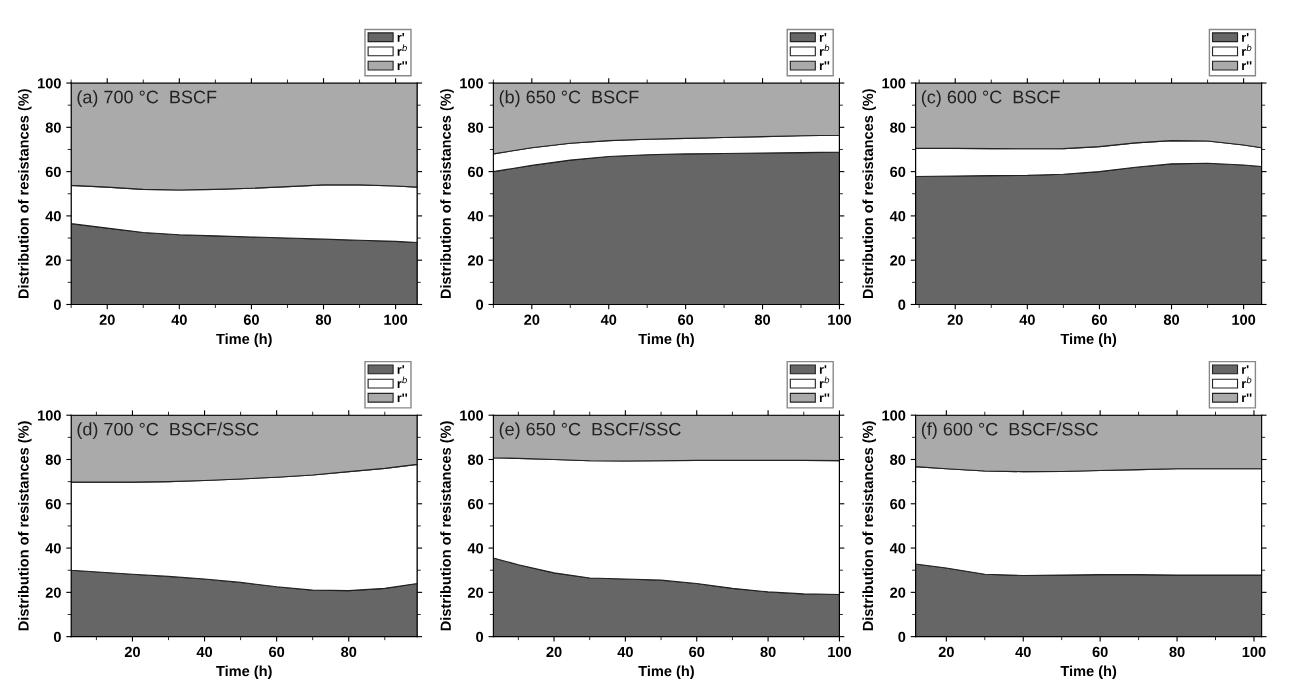 This screenshot has width=1294, height=692. What do you see at coordinates (569, 98) in the screenshot?
I see `annotation: (b) 650 °C BSCF` at bounding box center [569, 98].